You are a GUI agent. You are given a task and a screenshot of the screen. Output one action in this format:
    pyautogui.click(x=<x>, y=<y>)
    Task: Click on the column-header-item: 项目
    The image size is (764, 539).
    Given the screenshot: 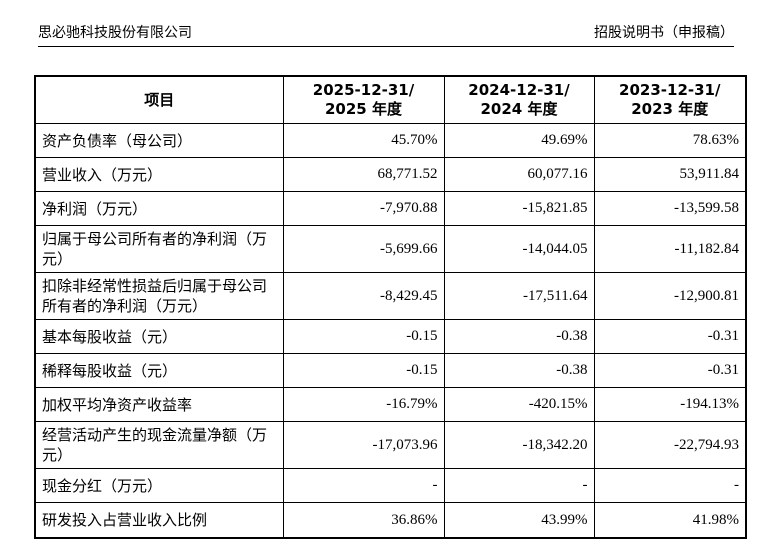 What is the action you would take?
    pyautogui.click(x=159, y=99)
    